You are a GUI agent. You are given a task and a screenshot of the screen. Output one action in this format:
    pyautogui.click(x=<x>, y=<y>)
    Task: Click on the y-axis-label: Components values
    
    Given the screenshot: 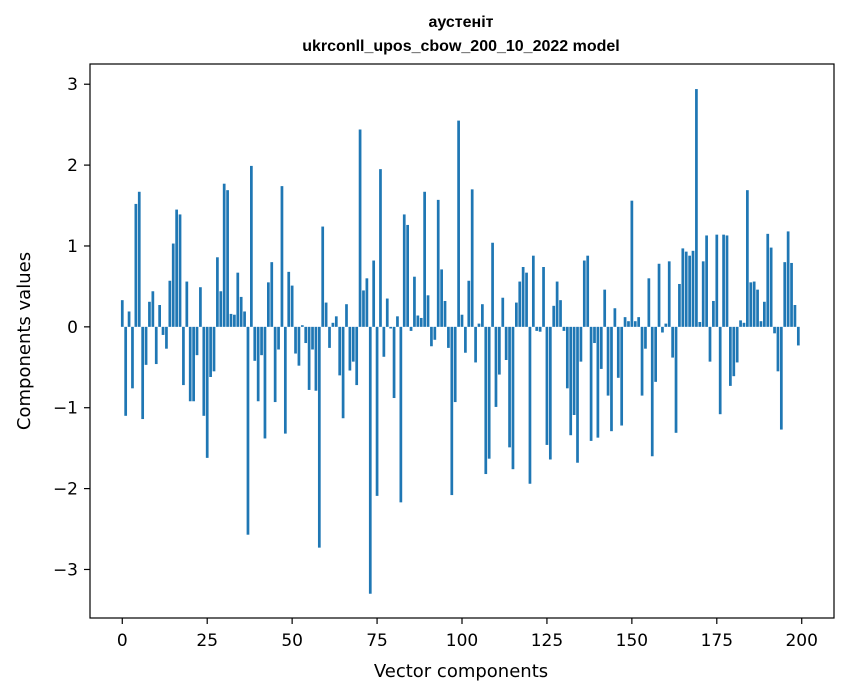 What is the action you would take?
    pyautogui.click(x=24, y=341)
    